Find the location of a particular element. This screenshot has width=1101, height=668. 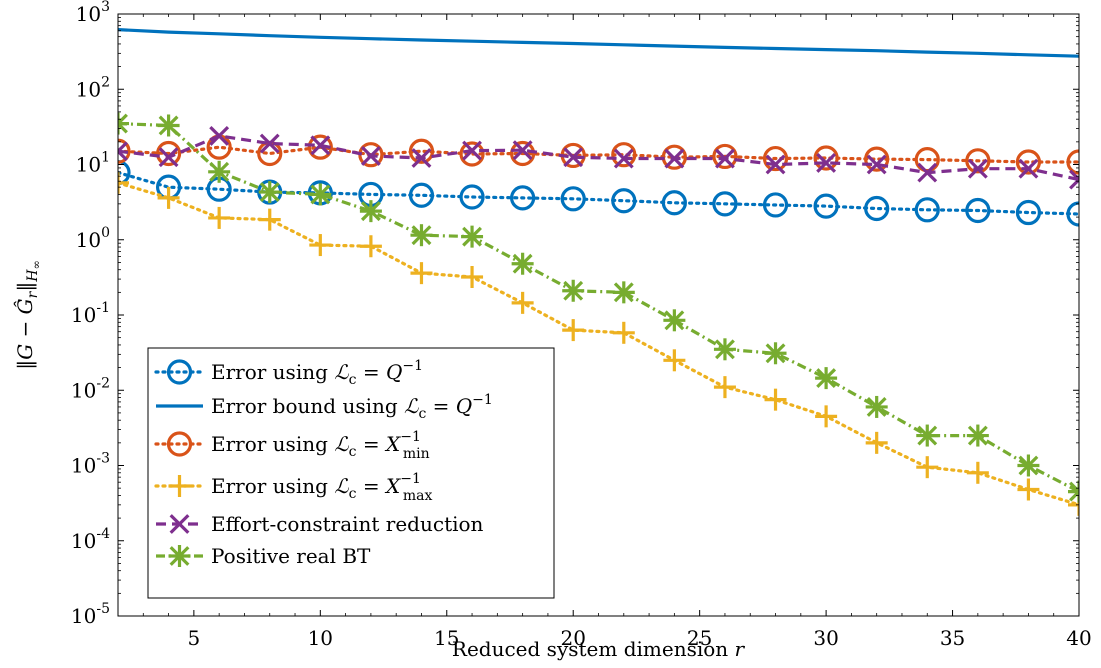

legend-entry-1: Error bound using ℒc = Q−1 is located at coordinates (352, 407).